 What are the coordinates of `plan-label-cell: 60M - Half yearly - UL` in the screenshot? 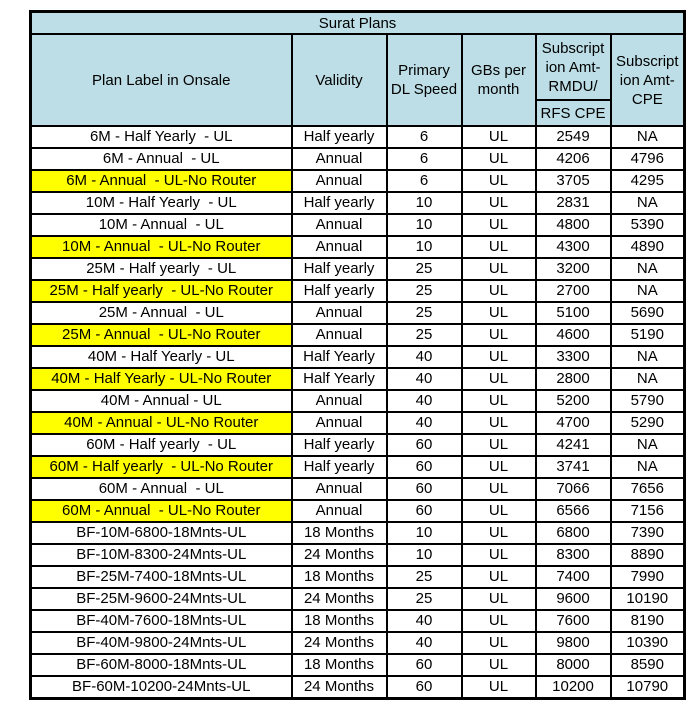 It's located at (161, 445).